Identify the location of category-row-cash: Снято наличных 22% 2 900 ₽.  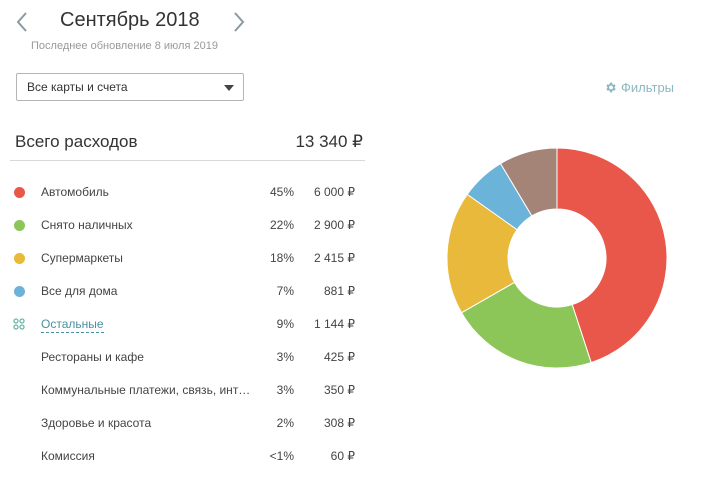
(185, 226).